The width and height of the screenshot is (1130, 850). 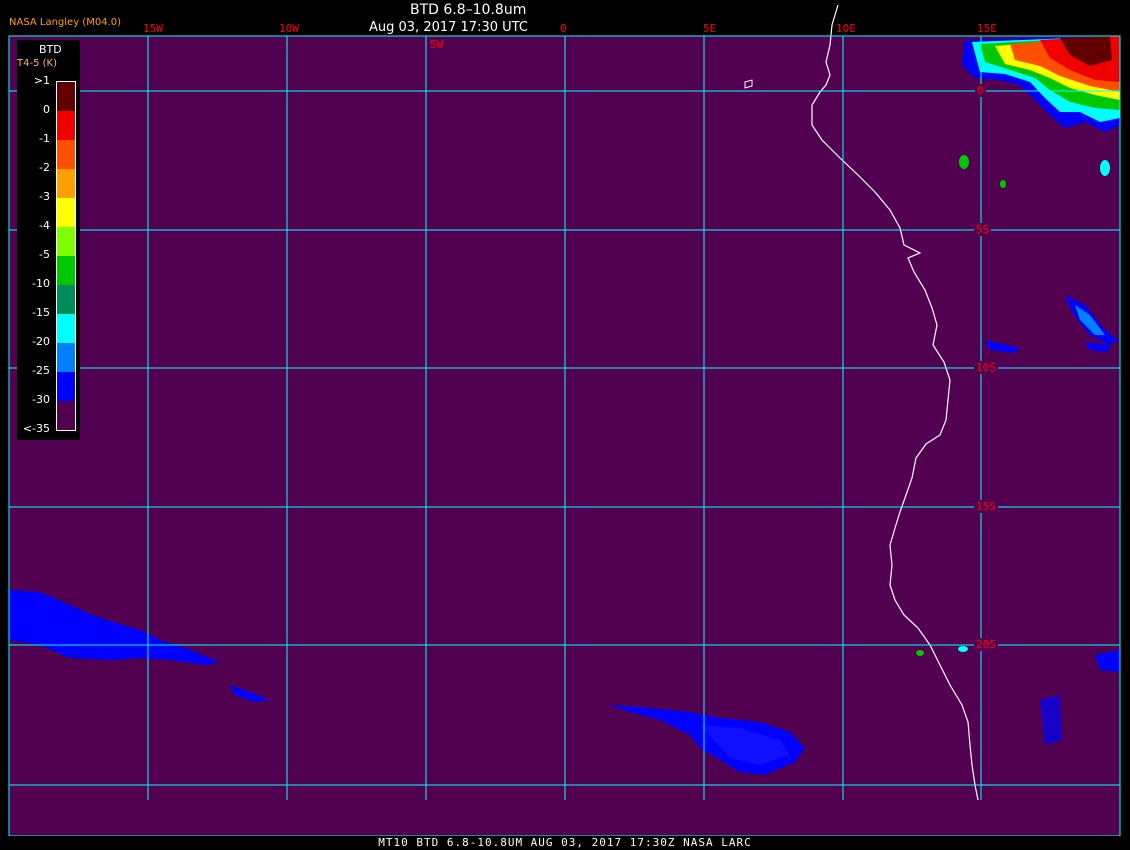 I want to click on image-datetime: Aug 03, 2017 17:30 UTC, so click(x=448, y=27).